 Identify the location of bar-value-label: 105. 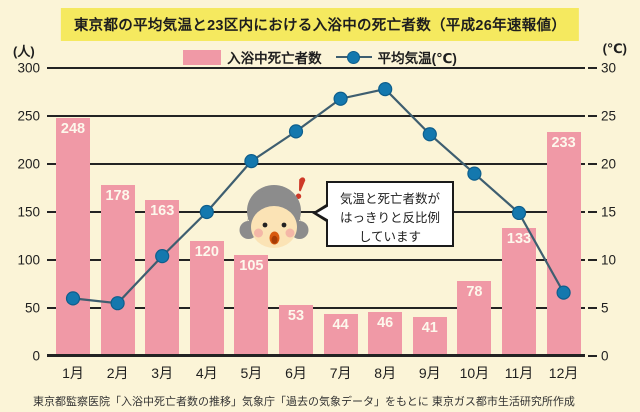
(251, 266).